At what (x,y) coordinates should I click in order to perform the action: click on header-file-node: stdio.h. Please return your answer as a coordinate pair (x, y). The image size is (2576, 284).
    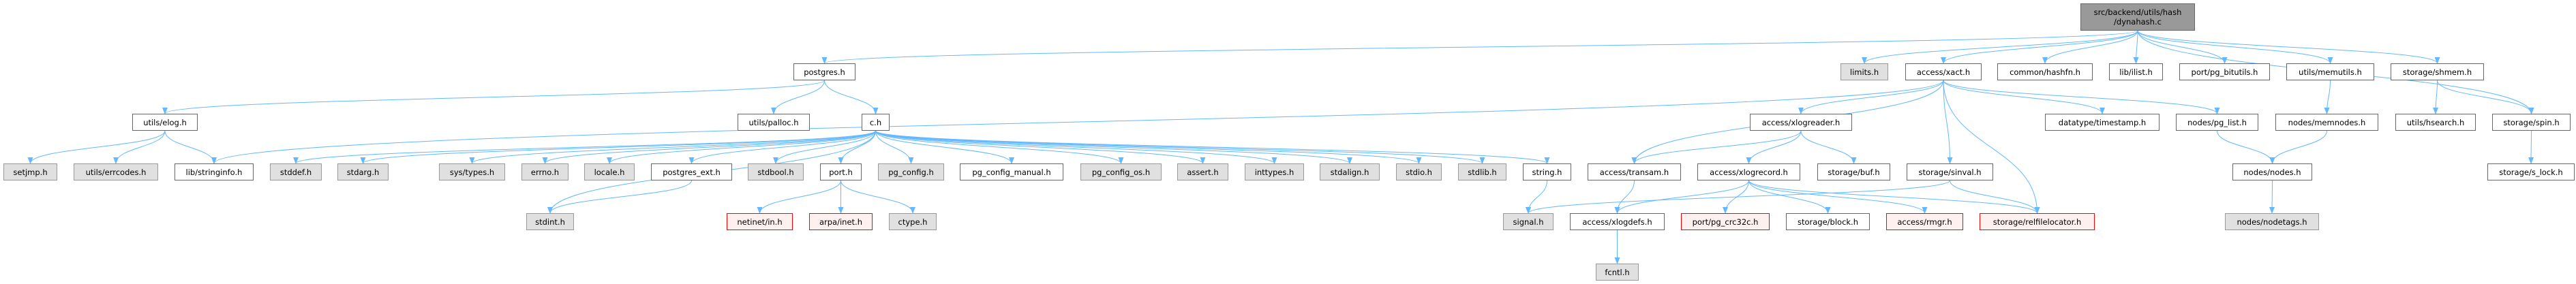
    Looking at the image, I should click on (1419, 171).